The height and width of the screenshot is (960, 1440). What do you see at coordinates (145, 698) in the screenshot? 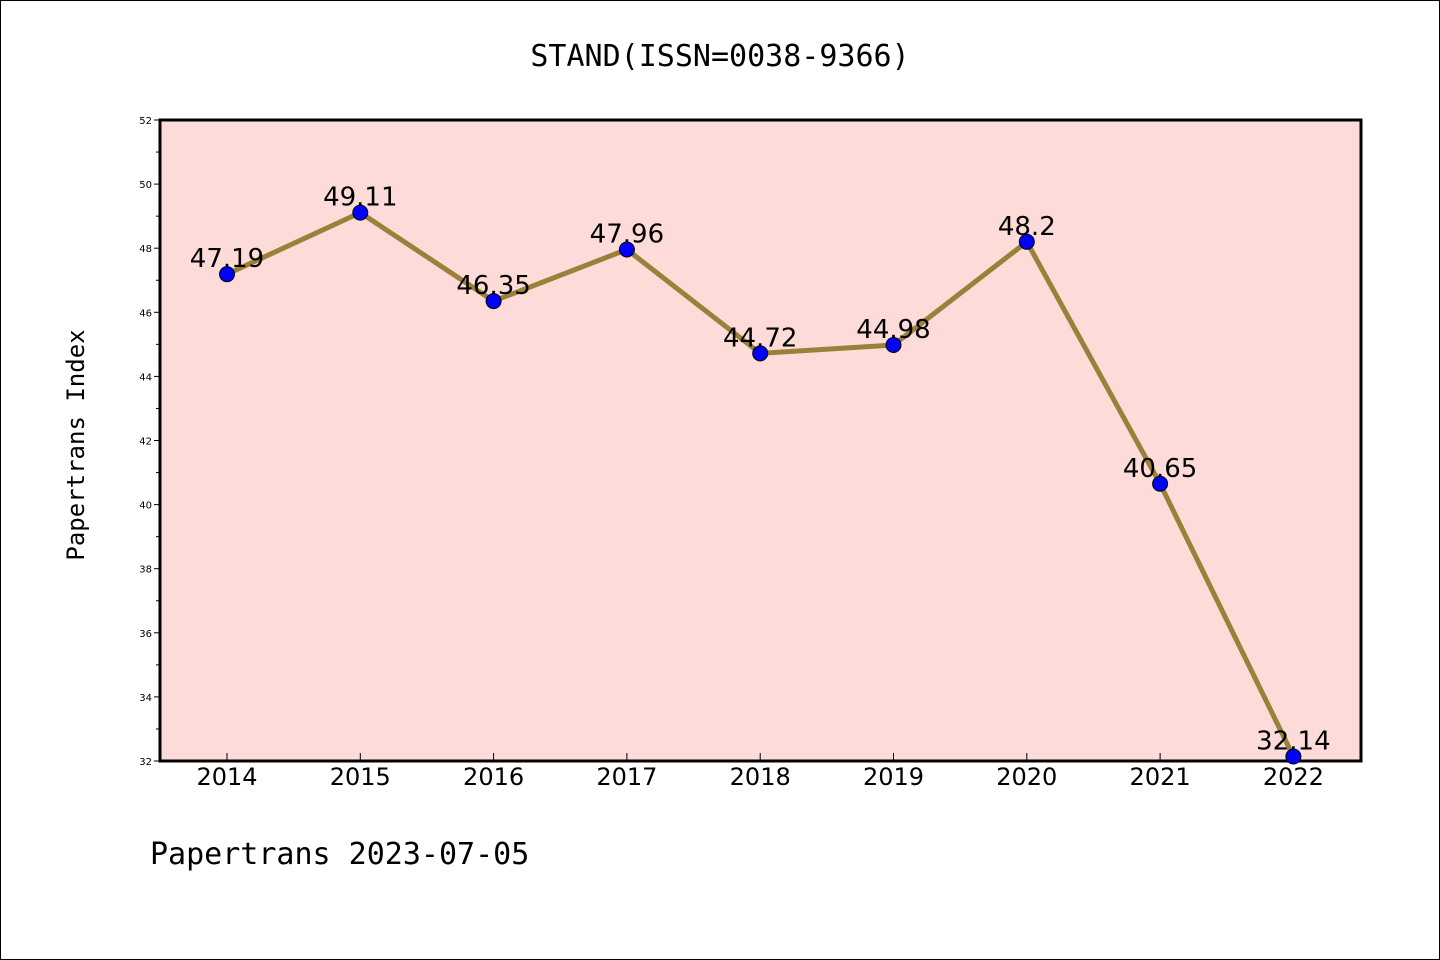
I see `y-tick-label: 34` at bounding box center [145, 698].